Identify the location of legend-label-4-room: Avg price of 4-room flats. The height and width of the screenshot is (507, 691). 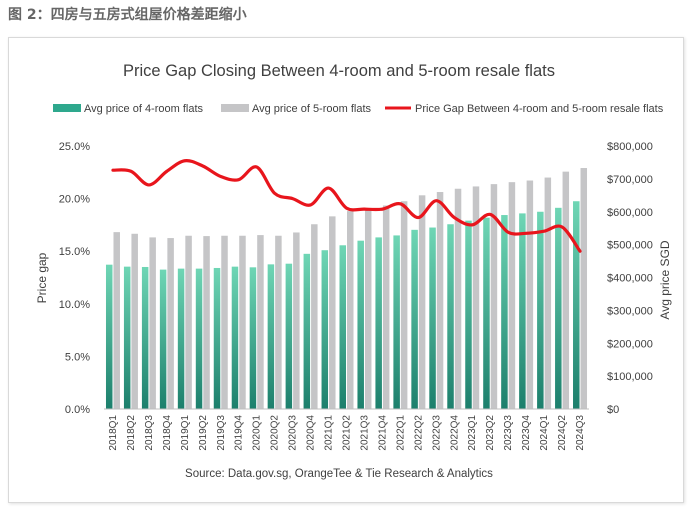
(144, 109).